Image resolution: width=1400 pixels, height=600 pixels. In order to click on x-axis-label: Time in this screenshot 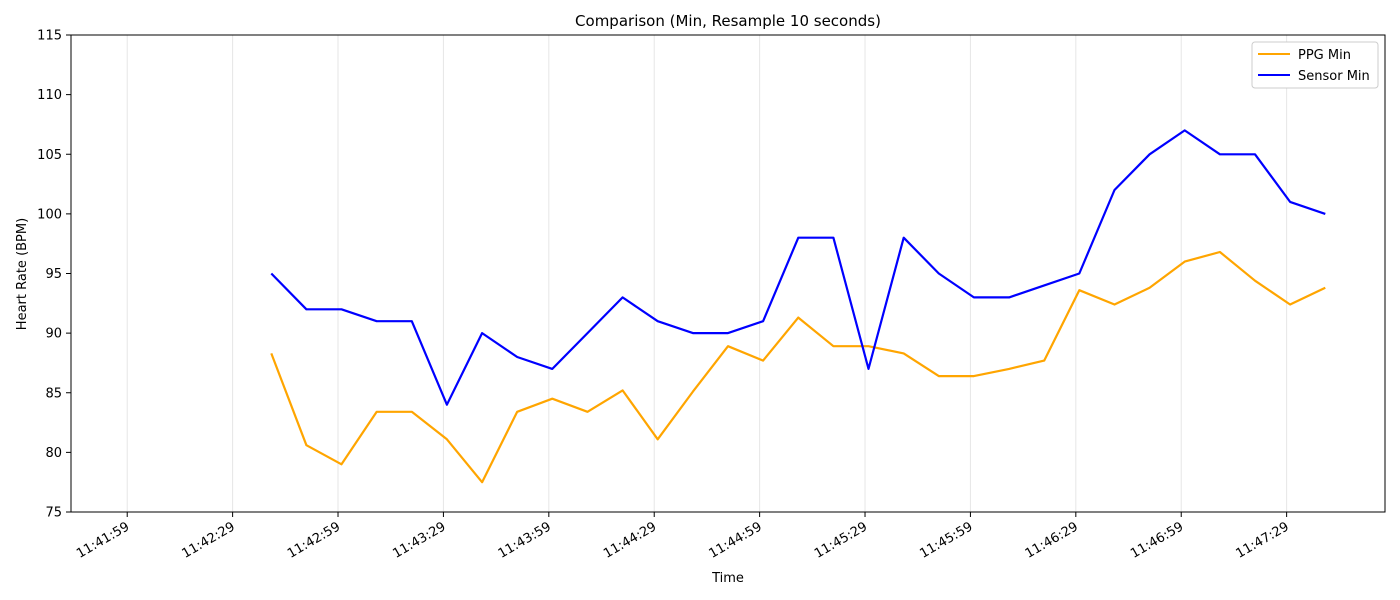, I will do `click(727, 578)`.